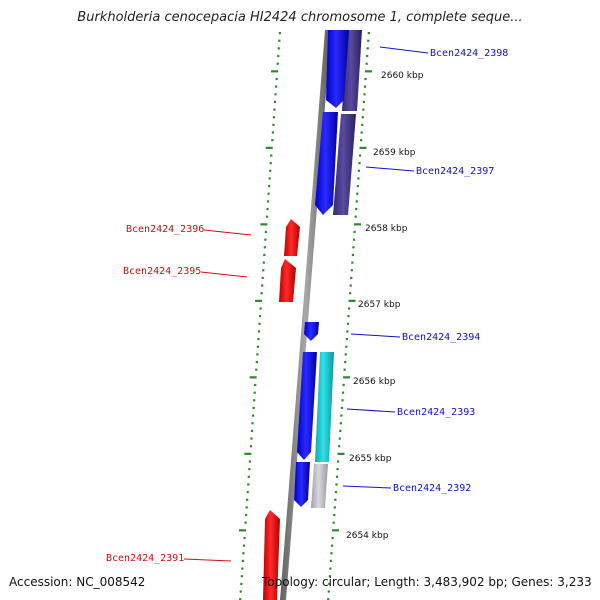 This screenshot has height=600, width=600. What do you see at coordinates (455, 171) in the screenshot?
I see `gene-label-bcen2424-2397: Bcen2424_2397` at bounding box center [455, 171].